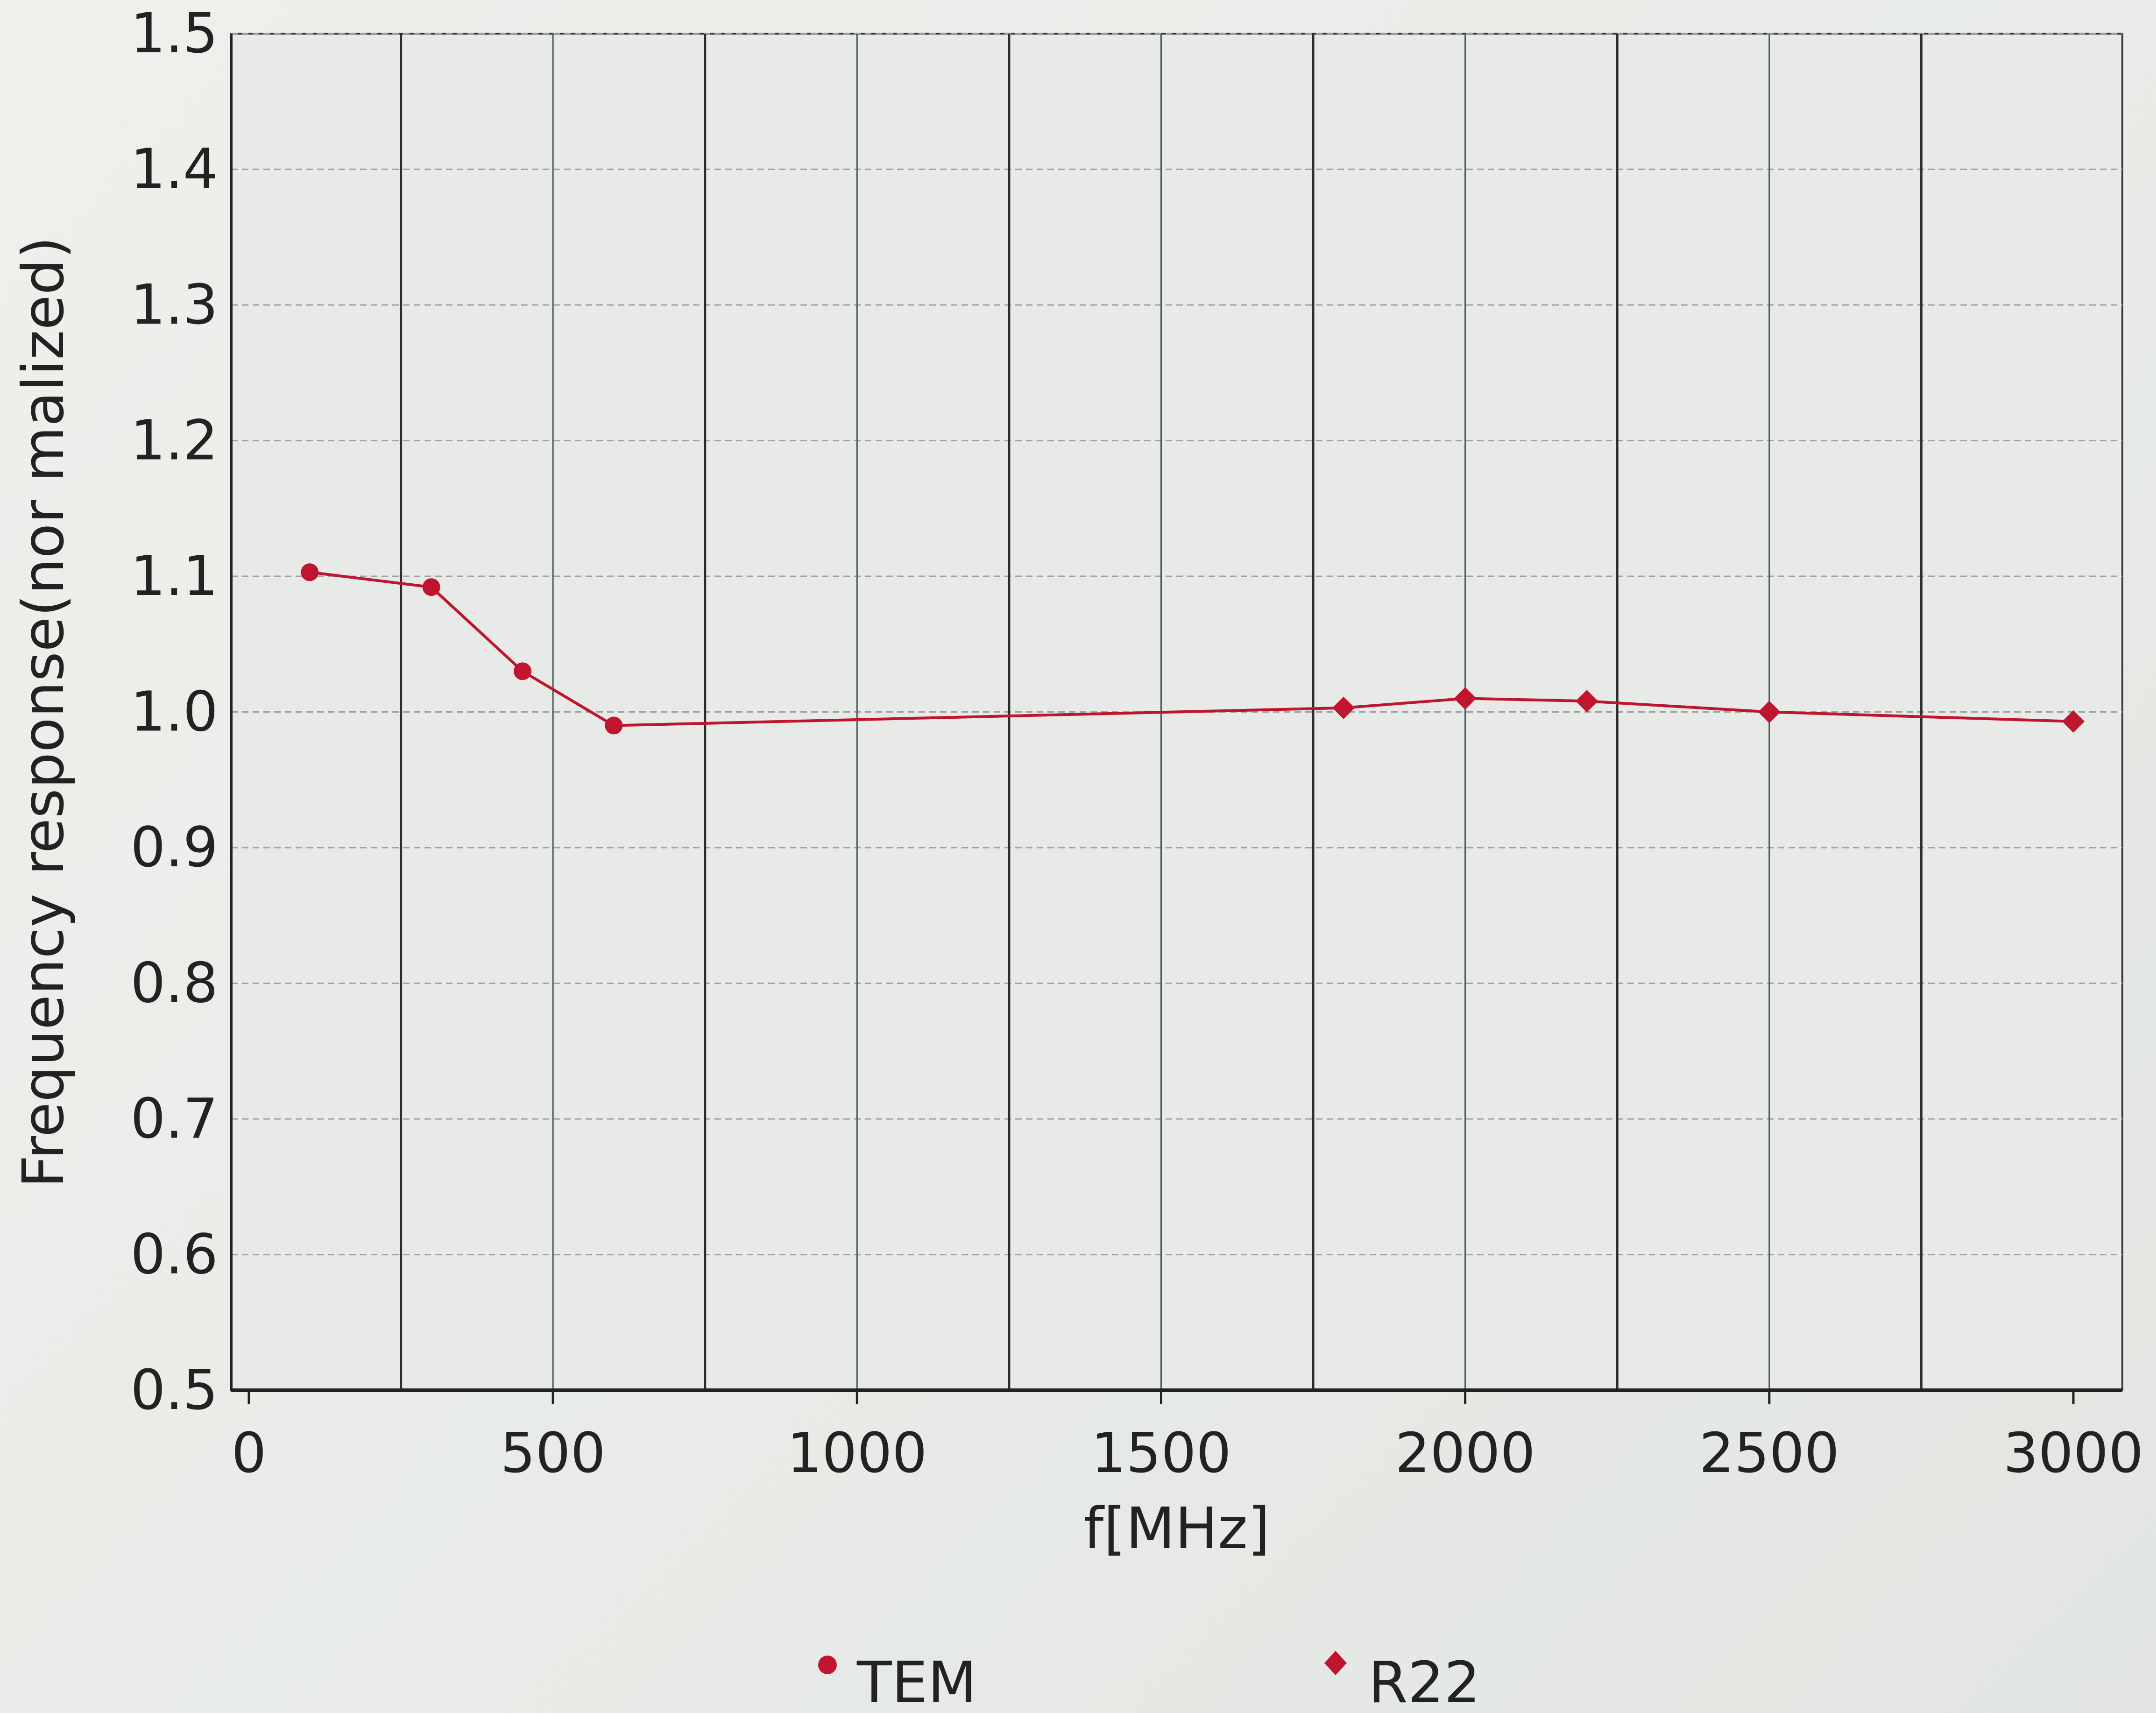  What do you see at coordinates (174, 1118) in the screenshot?
I see `y-tick-label: 0.7` at bounding box center [174, 1118].